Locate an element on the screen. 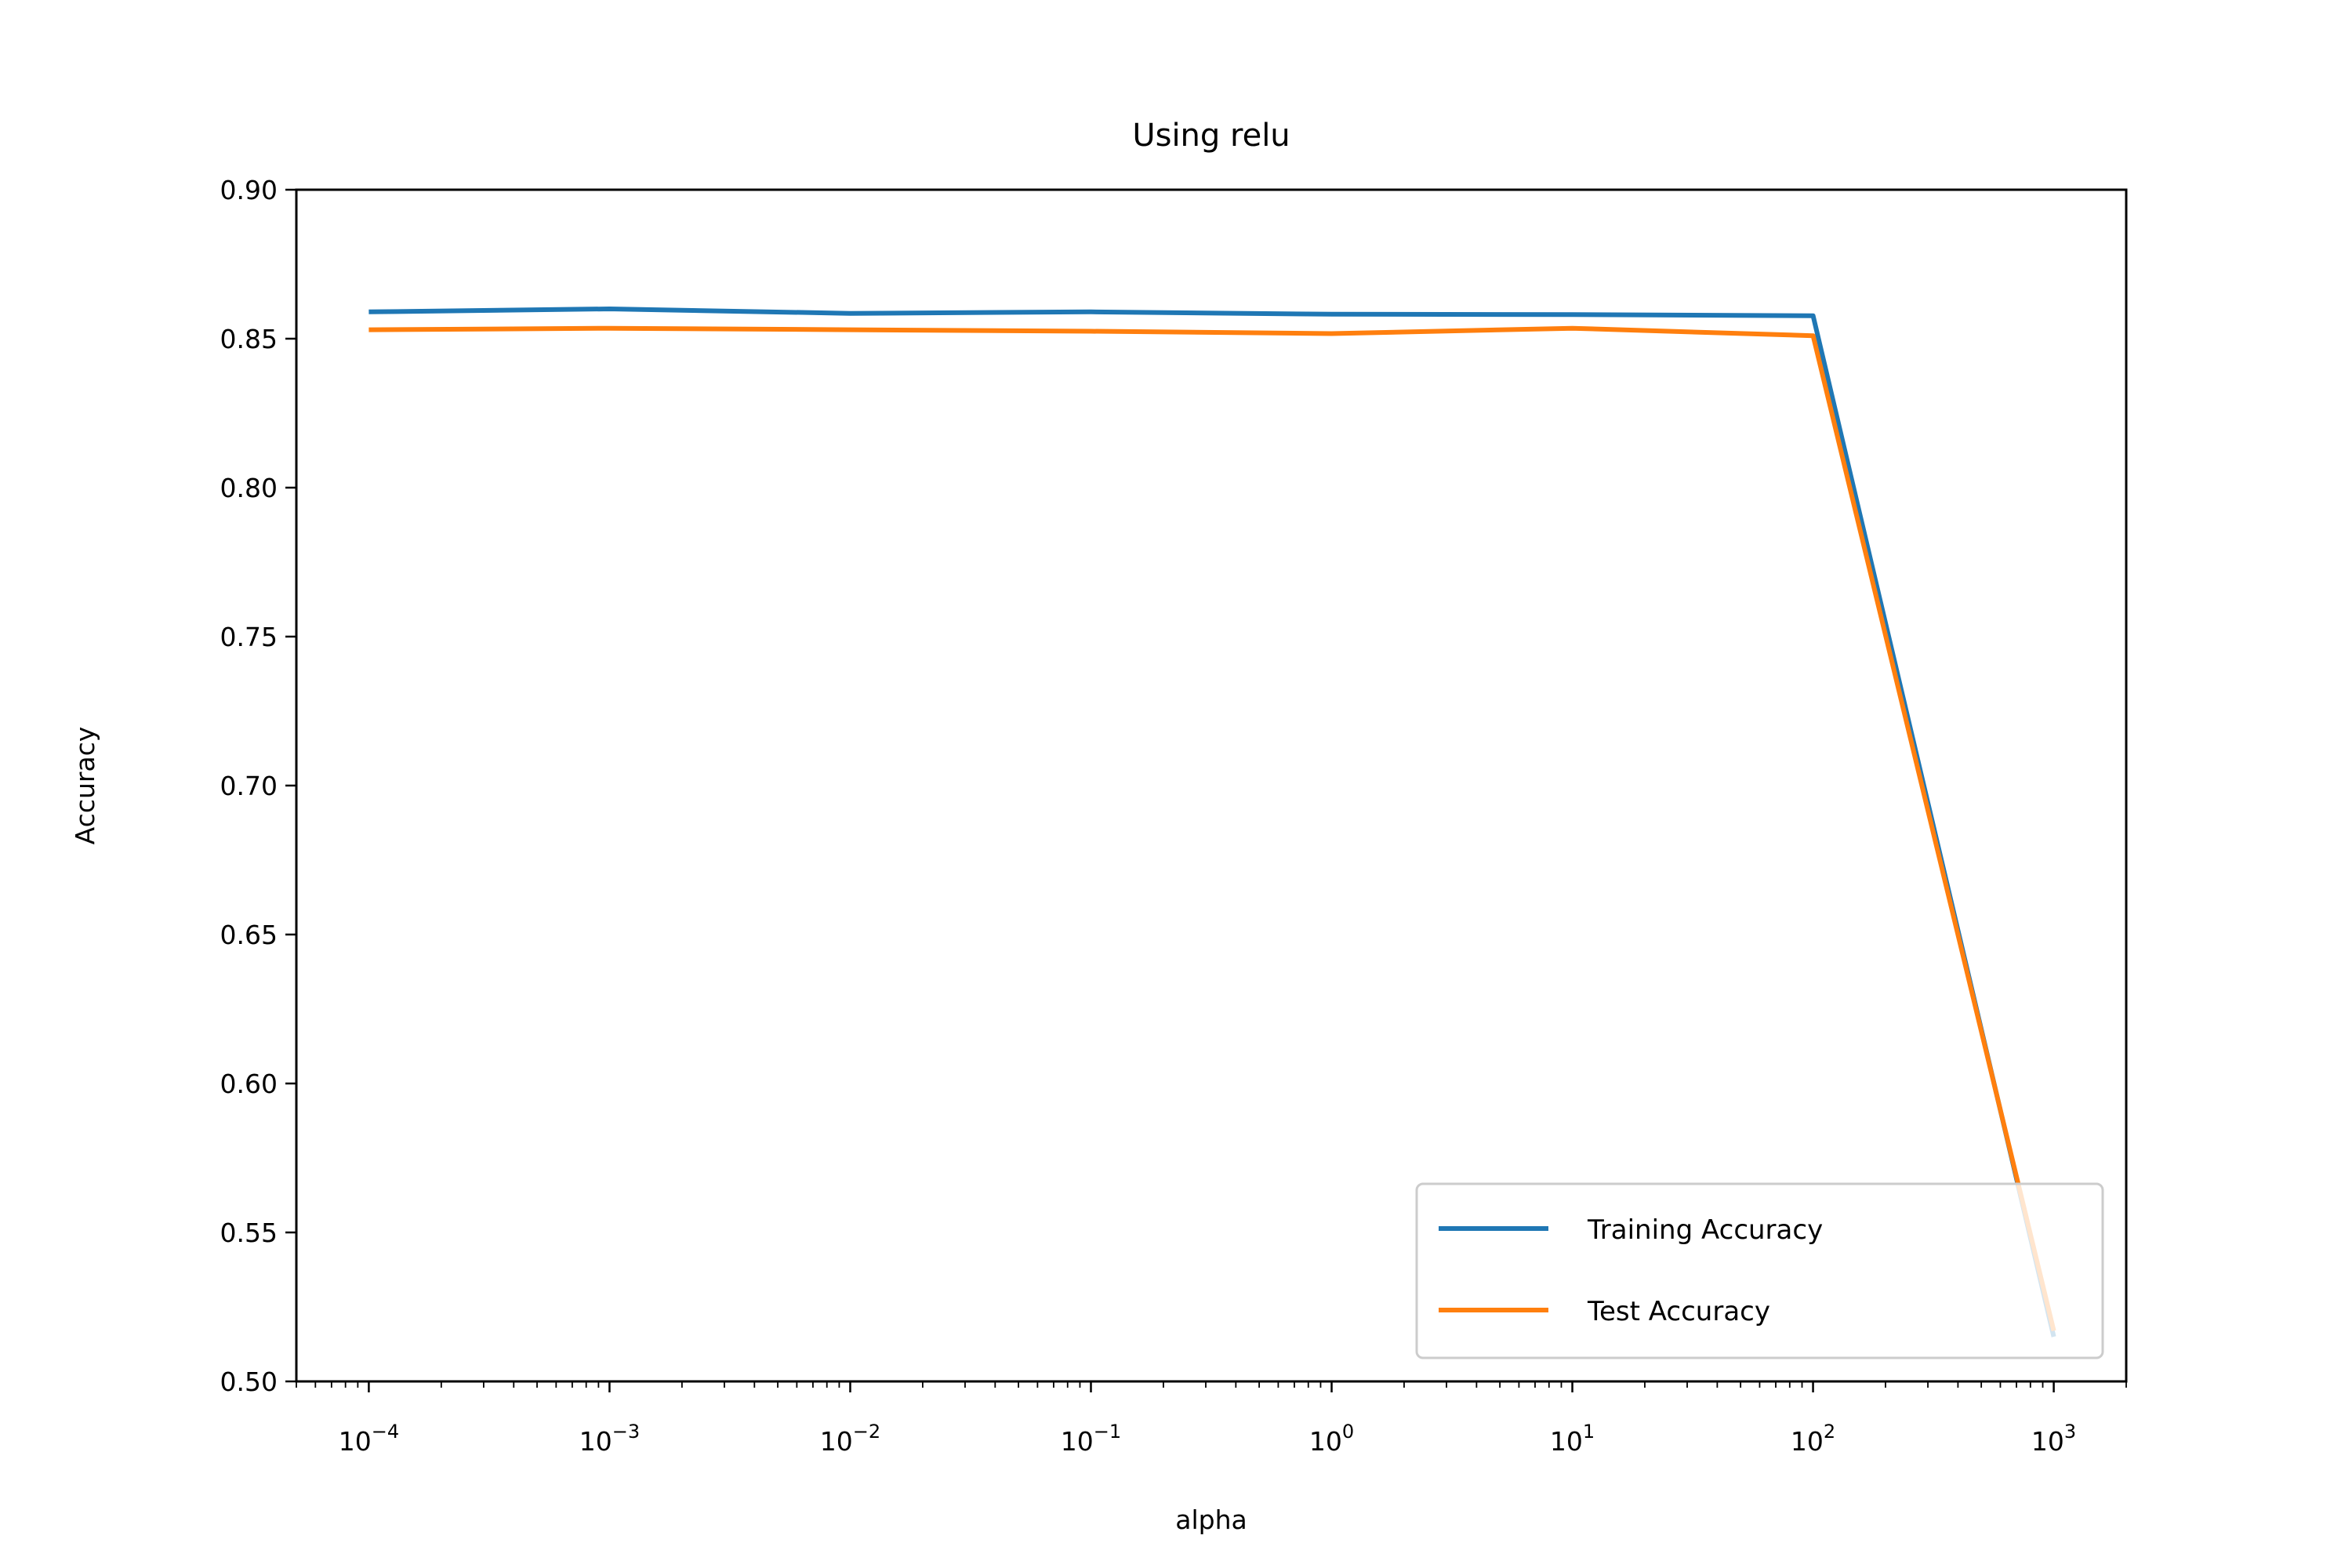  y-axis-ticks: 0.50 0.55 0.60 0.65 0.70 0.75 0.80 0.85 0.90 is located at coordinates (258, 786).